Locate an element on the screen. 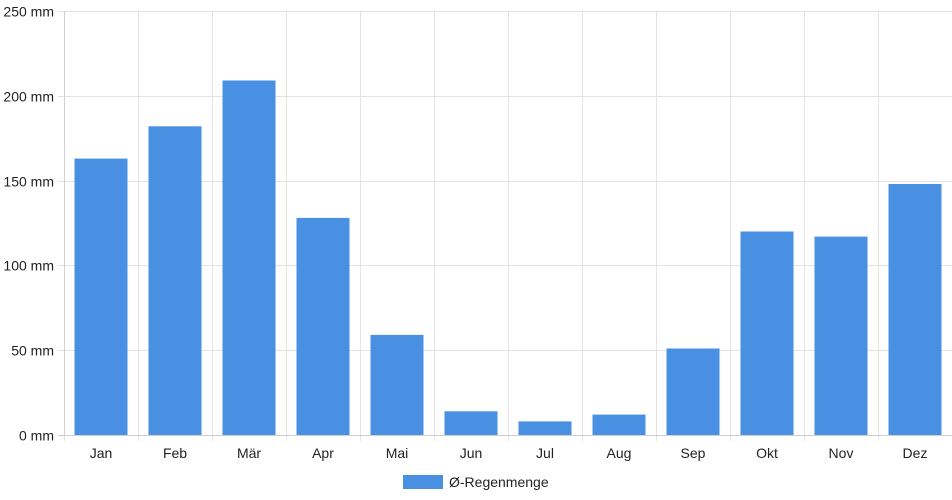 The width and height of the screenshot is (952, 500). x-tick-label: Mär is located at coordinates (249, 453).